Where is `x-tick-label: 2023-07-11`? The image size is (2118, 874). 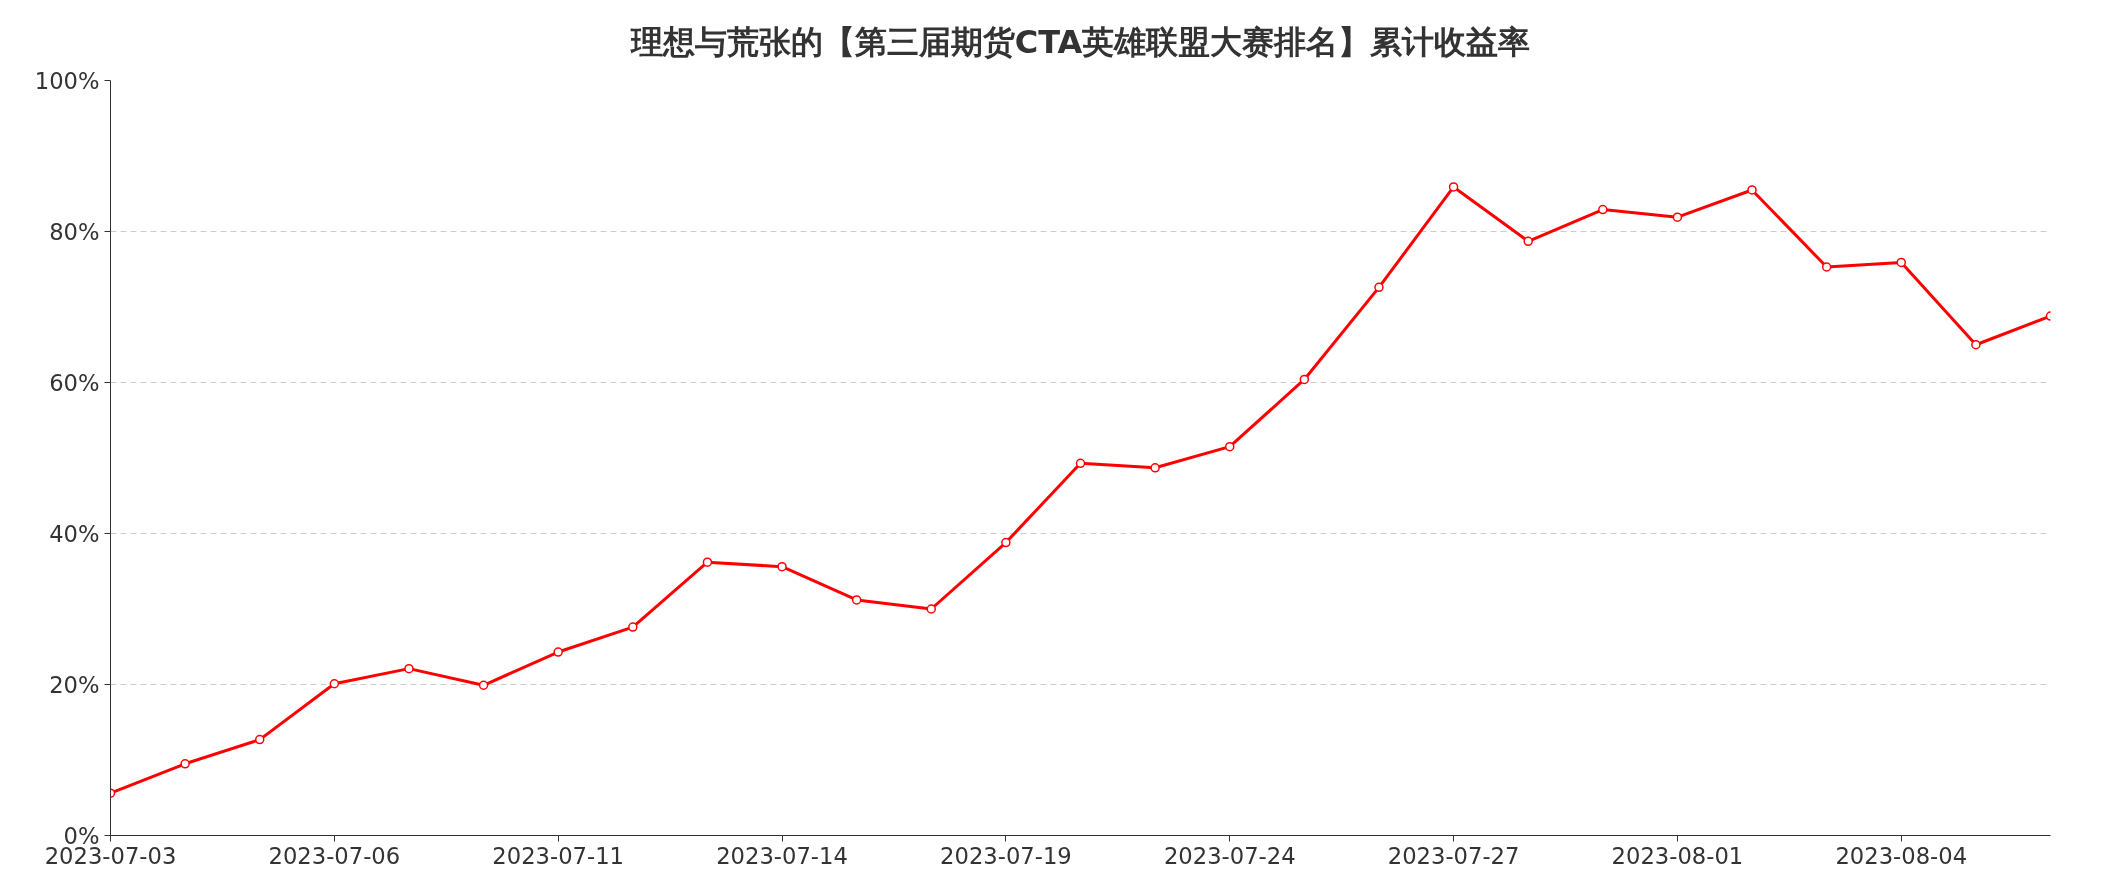
x-tick-label: 2023-07-11 is located at coordinates (558, 855).